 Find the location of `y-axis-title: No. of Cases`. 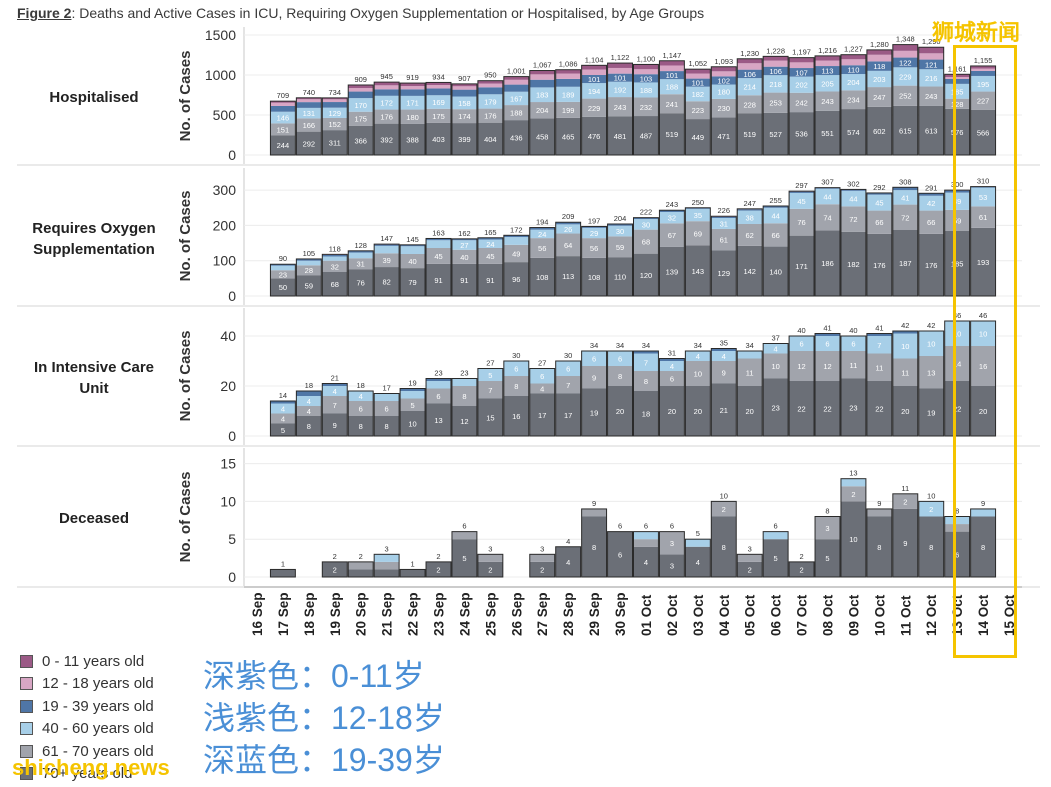

y-axis-title: No. of Cases is located at coordinates (185, 517).